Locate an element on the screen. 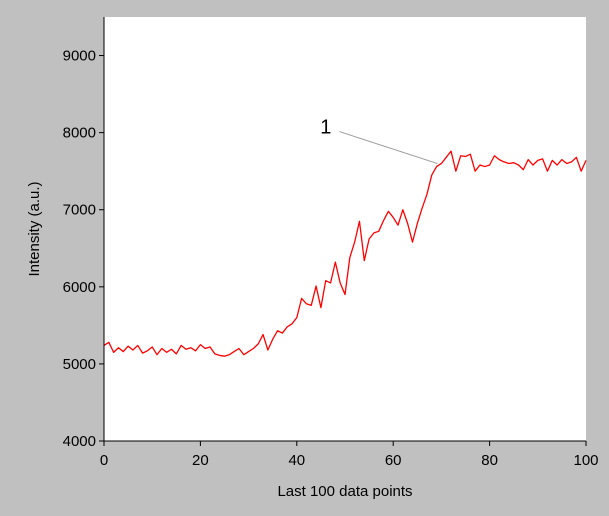 This screenshot has width=609, height=516. x-tick-label: 40 is located at coordinates (296, 460).